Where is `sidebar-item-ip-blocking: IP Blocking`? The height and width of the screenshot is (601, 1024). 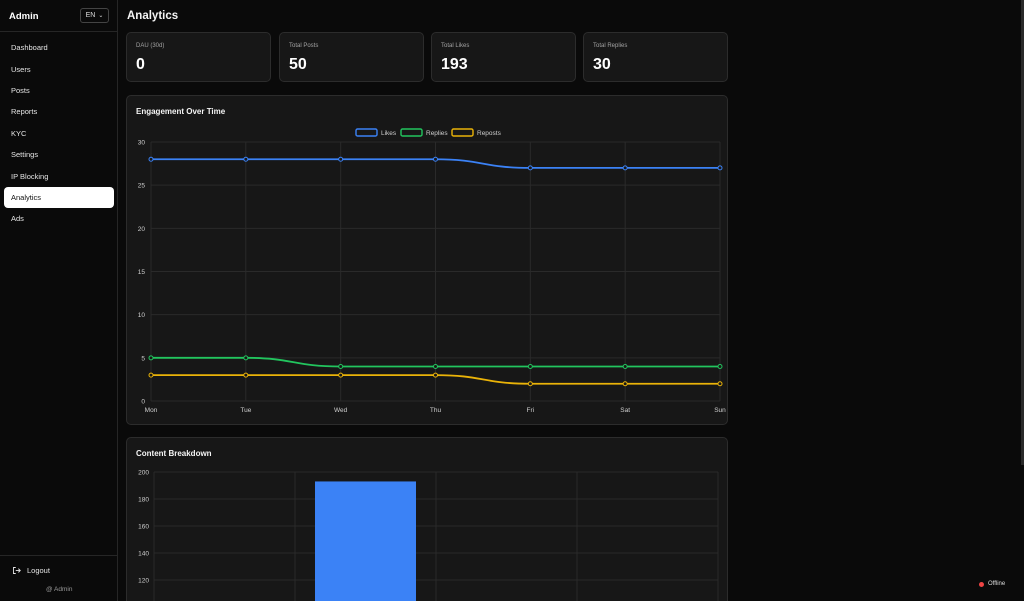
sidebar-item-ip-blocking: IP Blocking is located at coordinates (30, 176).